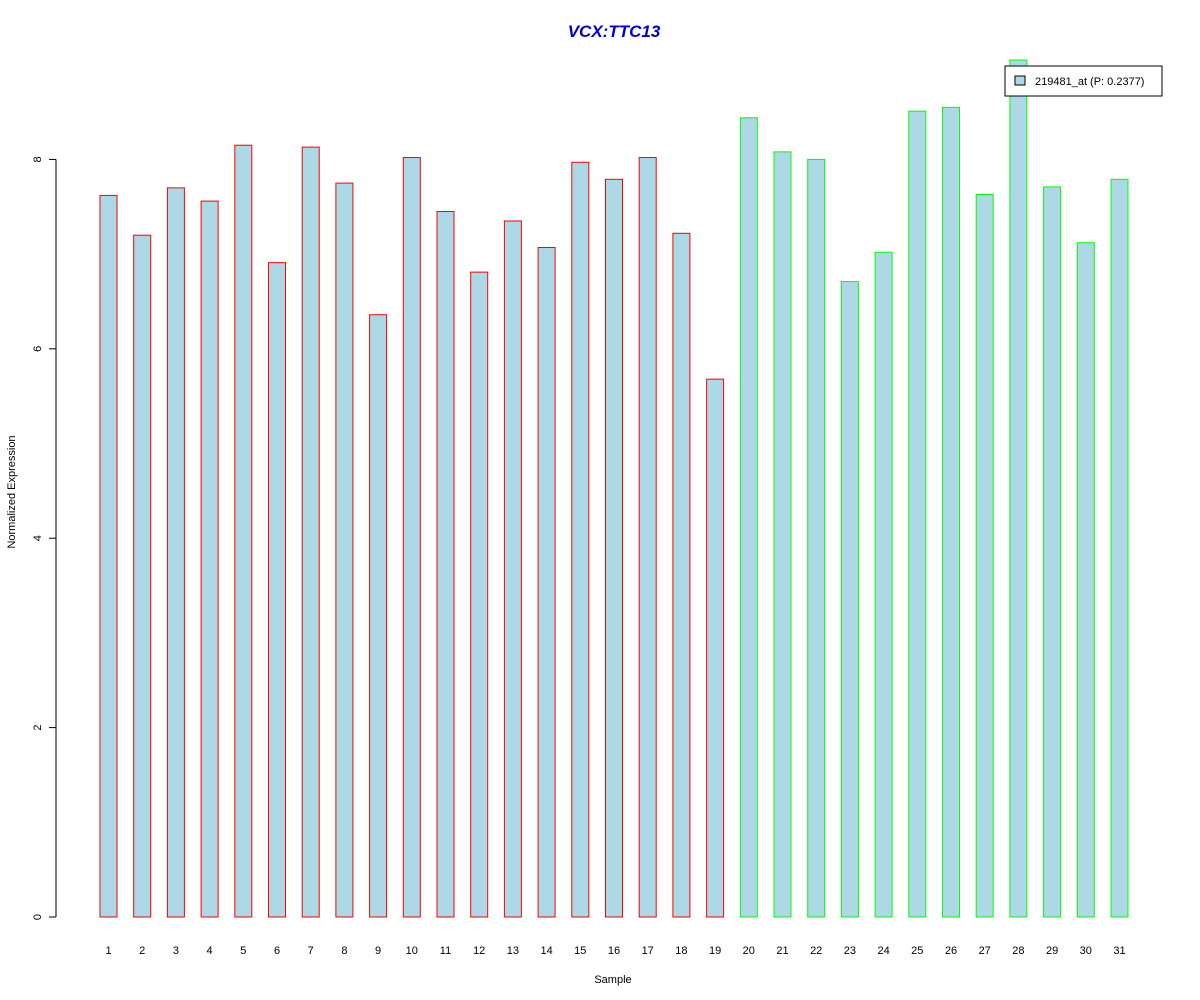 The image size is (1200, 1000). What do you see at coordinates (445, 951) in the screenshot?
I see `x-tick-label: 11` at bounding box center [445, 951].